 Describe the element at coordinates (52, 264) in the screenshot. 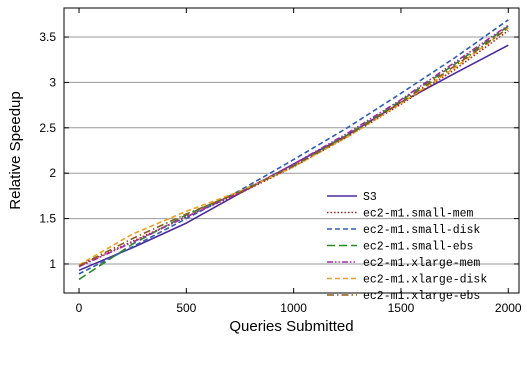

I see `y-tick-label: 1` at that location.